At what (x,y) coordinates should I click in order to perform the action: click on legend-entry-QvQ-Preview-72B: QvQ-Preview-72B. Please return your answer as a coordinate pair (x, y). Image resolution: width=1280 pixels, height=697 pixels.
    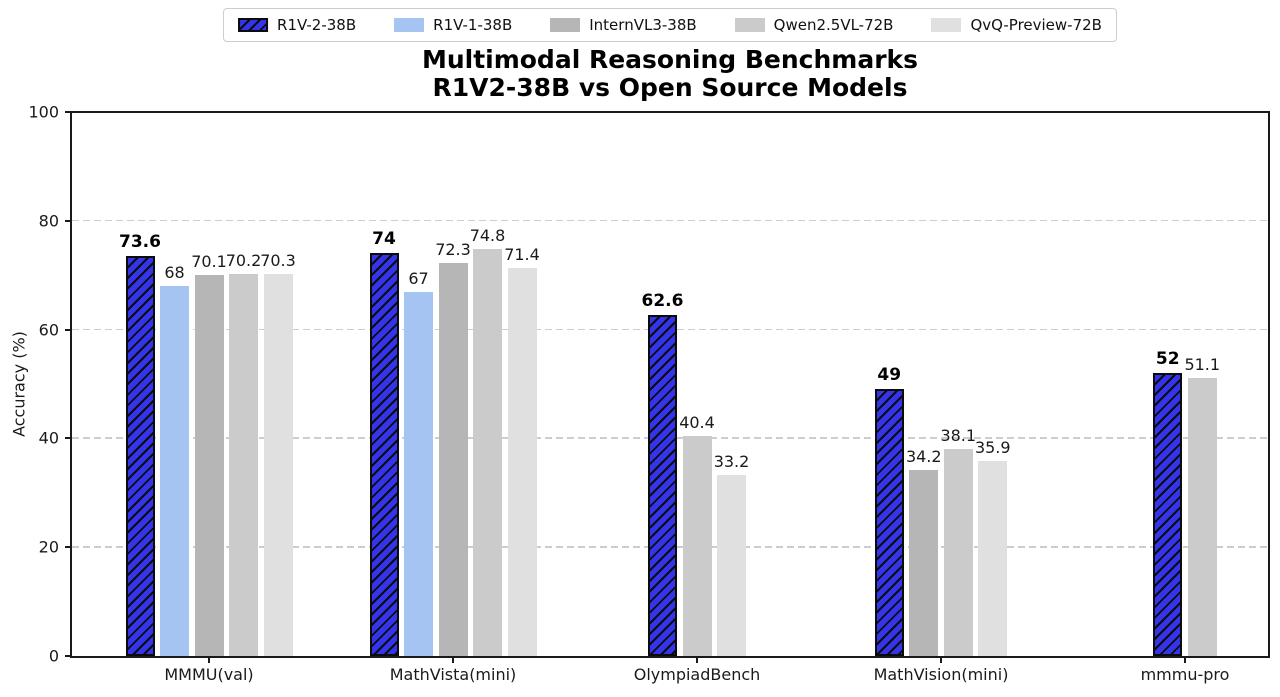
    Looking at the image, I should click on (1016, 25).